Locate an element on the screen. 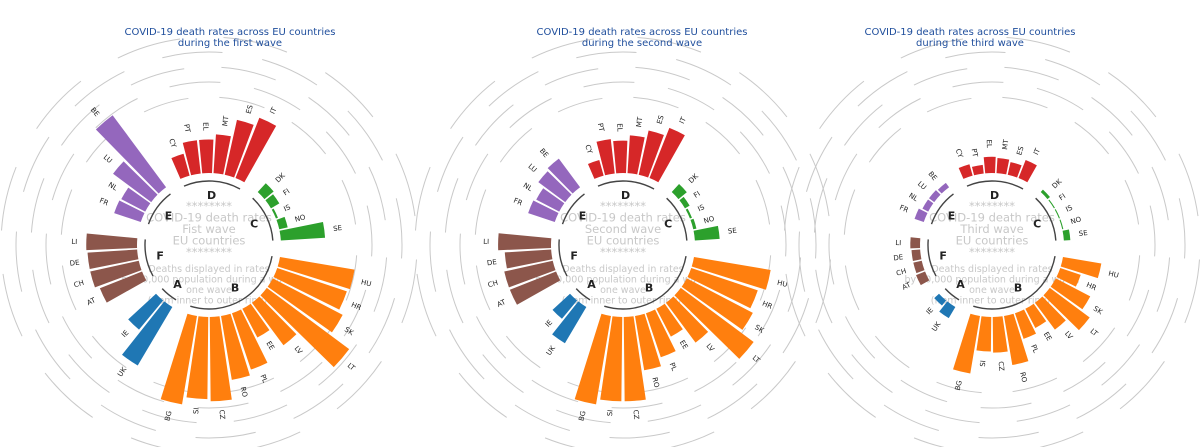 This screenshot has width=1200, height=447. chart-title-line: during the third wave is located at coordinates (970, 43).